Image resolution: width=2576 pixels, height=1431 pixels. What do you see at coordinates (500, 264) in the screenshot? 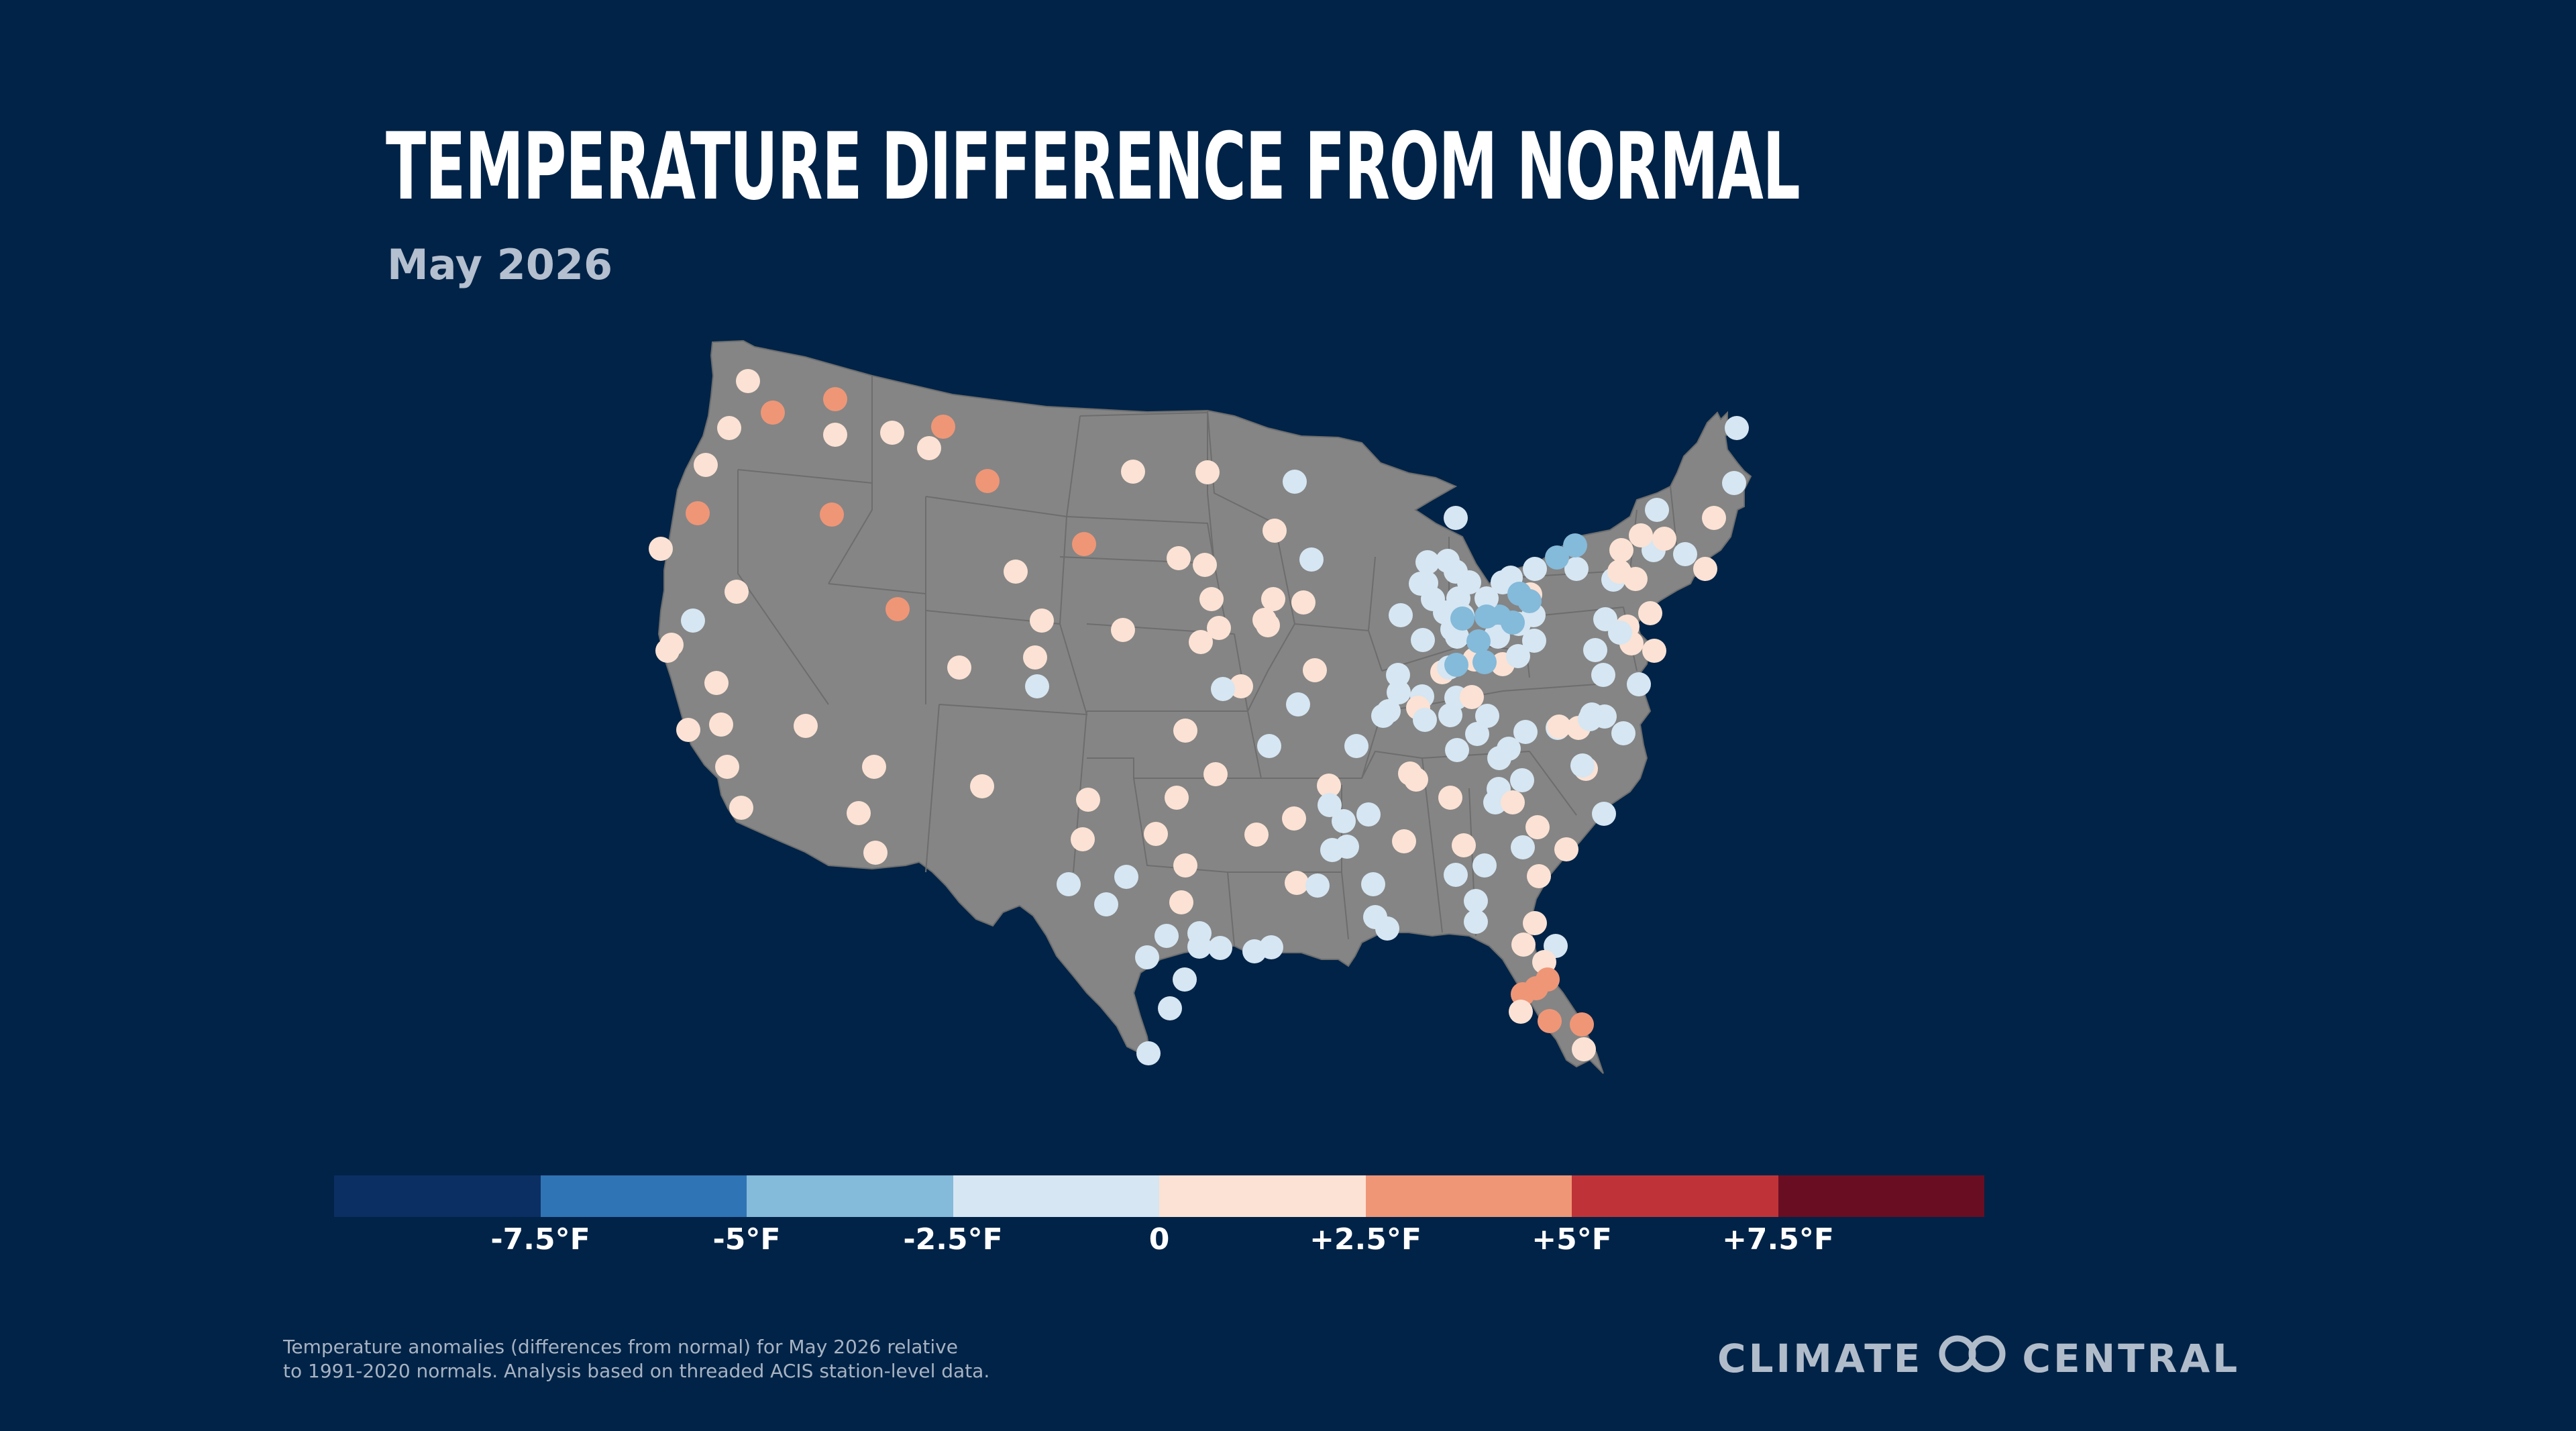
I see `map-subtitle: May 2026` at bounding box center [500, 264].